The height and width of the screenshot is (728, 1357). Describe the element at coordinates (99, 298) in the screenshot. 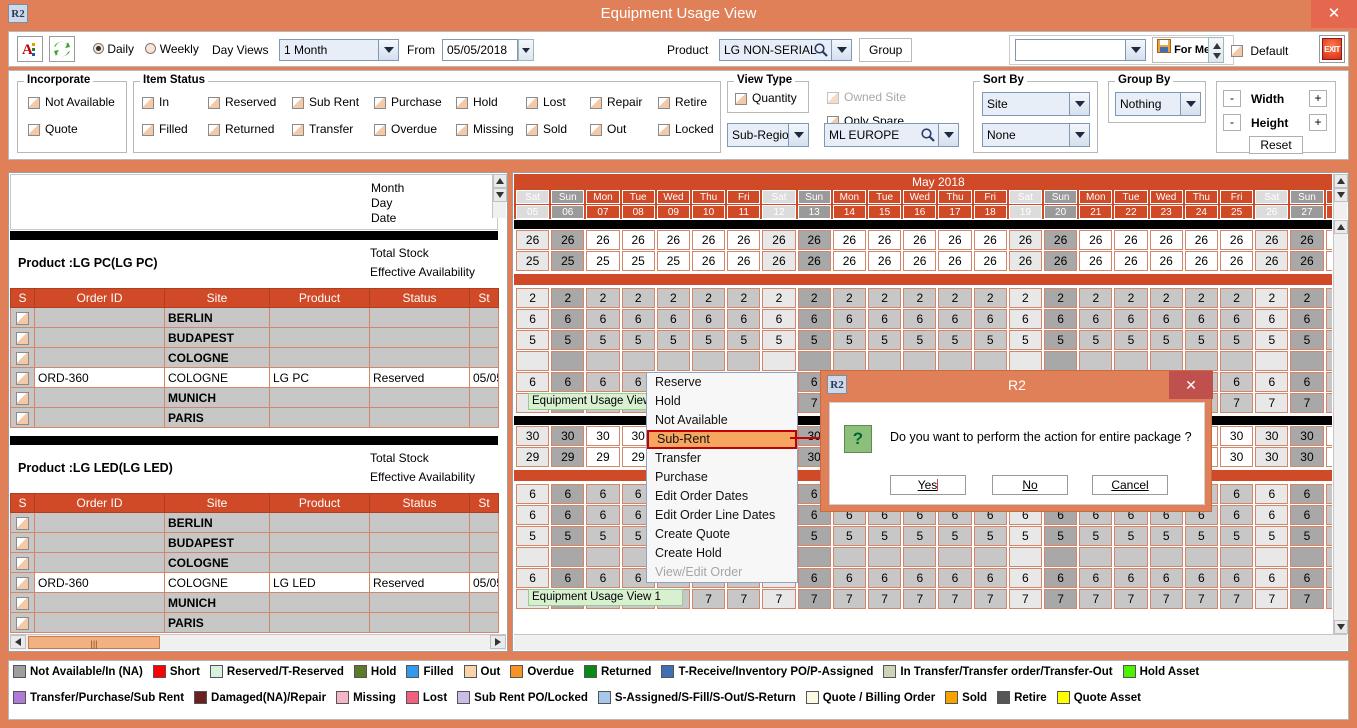

I see `col-order-id: Order ID` at that location.